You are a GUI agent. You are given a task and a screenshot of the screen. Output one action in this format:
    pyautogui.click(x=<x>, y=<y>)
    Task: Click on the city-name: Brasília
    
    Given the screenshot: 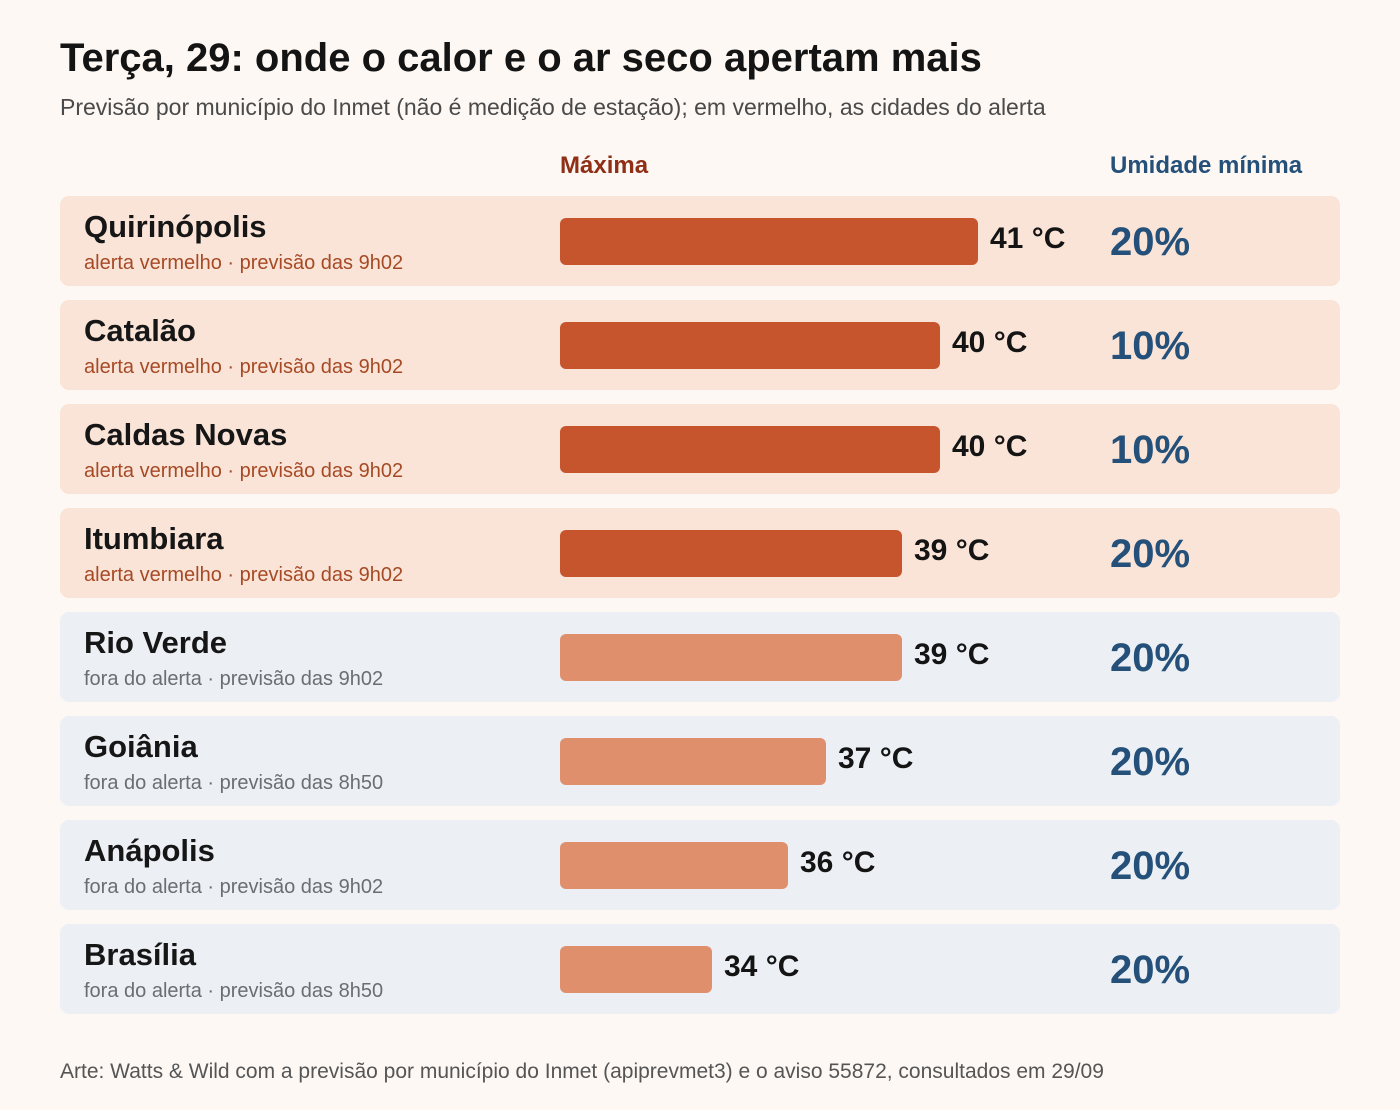 What is the action you would take?
    pyautogui.click(x=140, y=954)
    